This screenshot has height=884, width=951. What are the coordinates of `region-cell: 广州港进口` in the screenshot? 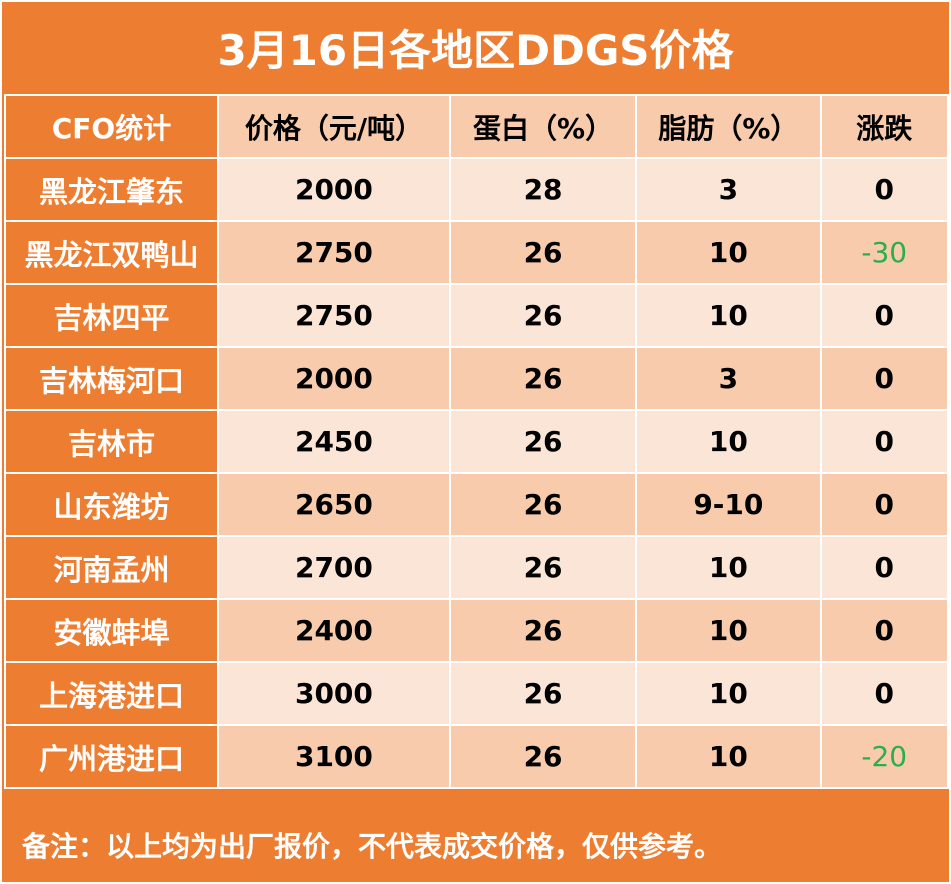 It's located at (111, 756).